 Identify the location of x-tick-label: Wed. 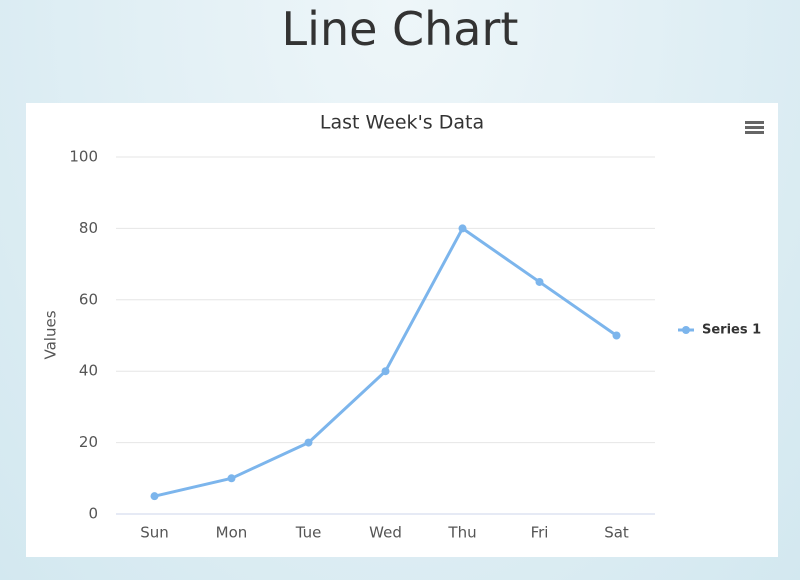
(385, 533).